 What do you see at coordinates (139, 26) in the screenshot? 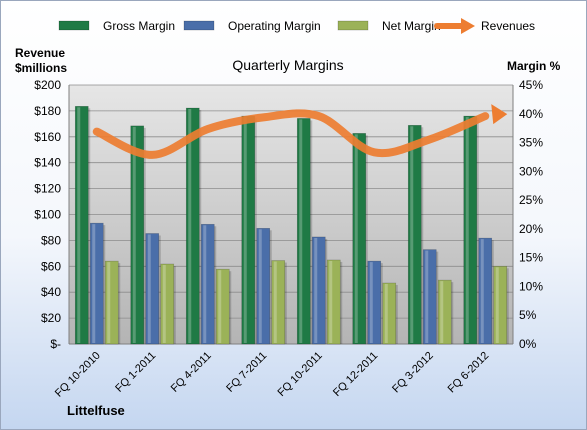
I see `legend-label-gross-margin: Gross Margin` at bounding box center [139, 26].